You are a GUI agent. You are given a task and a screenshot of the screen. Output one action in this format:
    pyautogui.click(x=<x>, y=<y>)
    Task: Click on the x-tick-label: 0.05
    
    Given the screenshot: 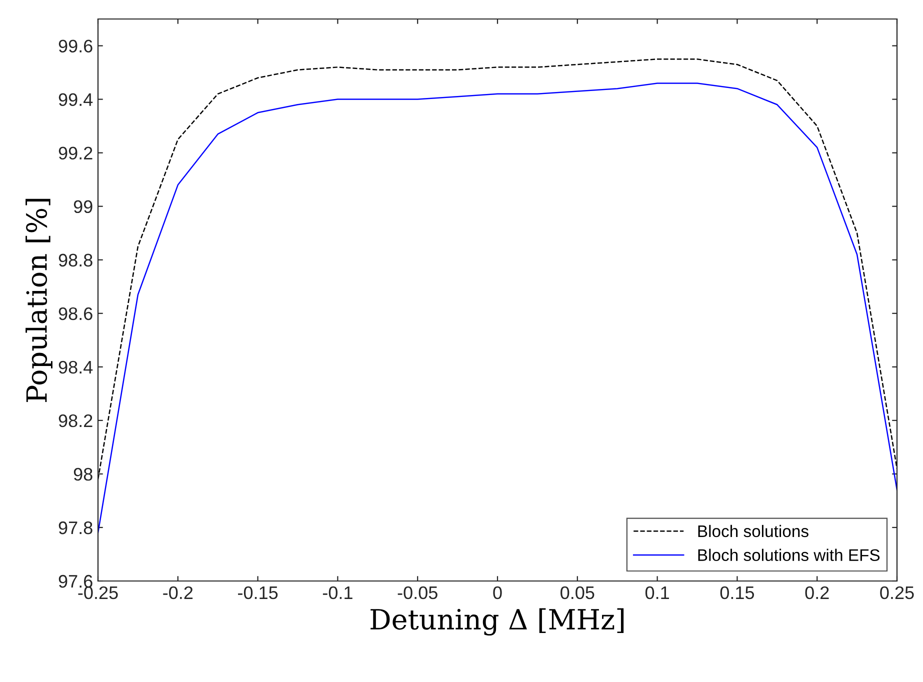 What is the action you would take?
    pyautogui.click(x=577, y=593)
    